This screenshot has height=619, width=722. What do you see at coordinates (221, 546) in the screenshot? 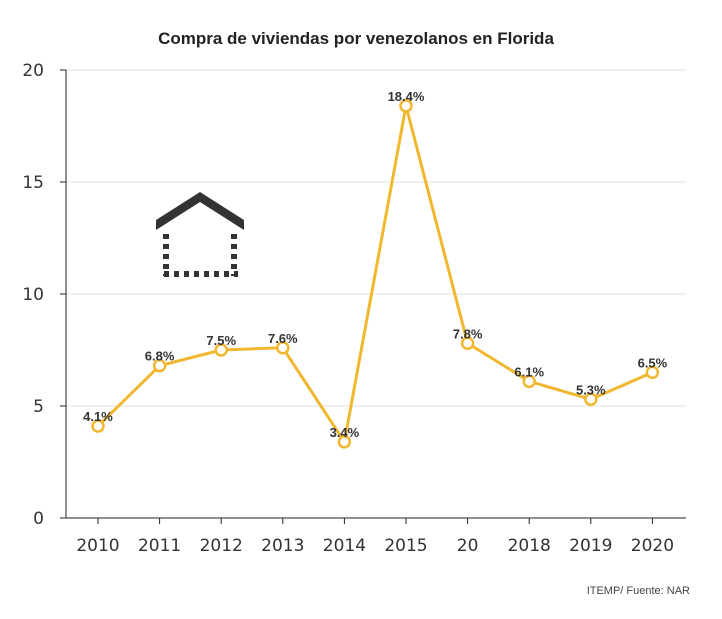
I see `x-tick-label: 2012` at bounding box center [221, 546].